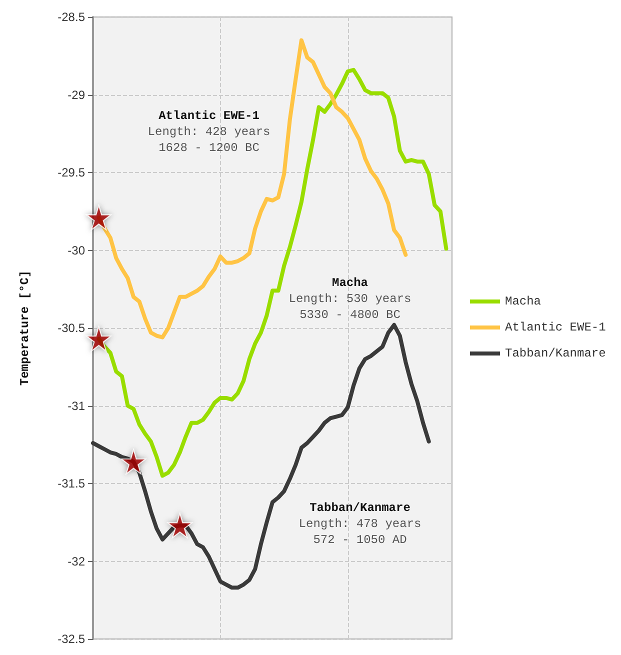 Image resolution: width=621 pixels, height=655 pixels. Describe the element at coordinates (72, 173) in the screenshot. I see `y-tick-label: -29.5` at that location.